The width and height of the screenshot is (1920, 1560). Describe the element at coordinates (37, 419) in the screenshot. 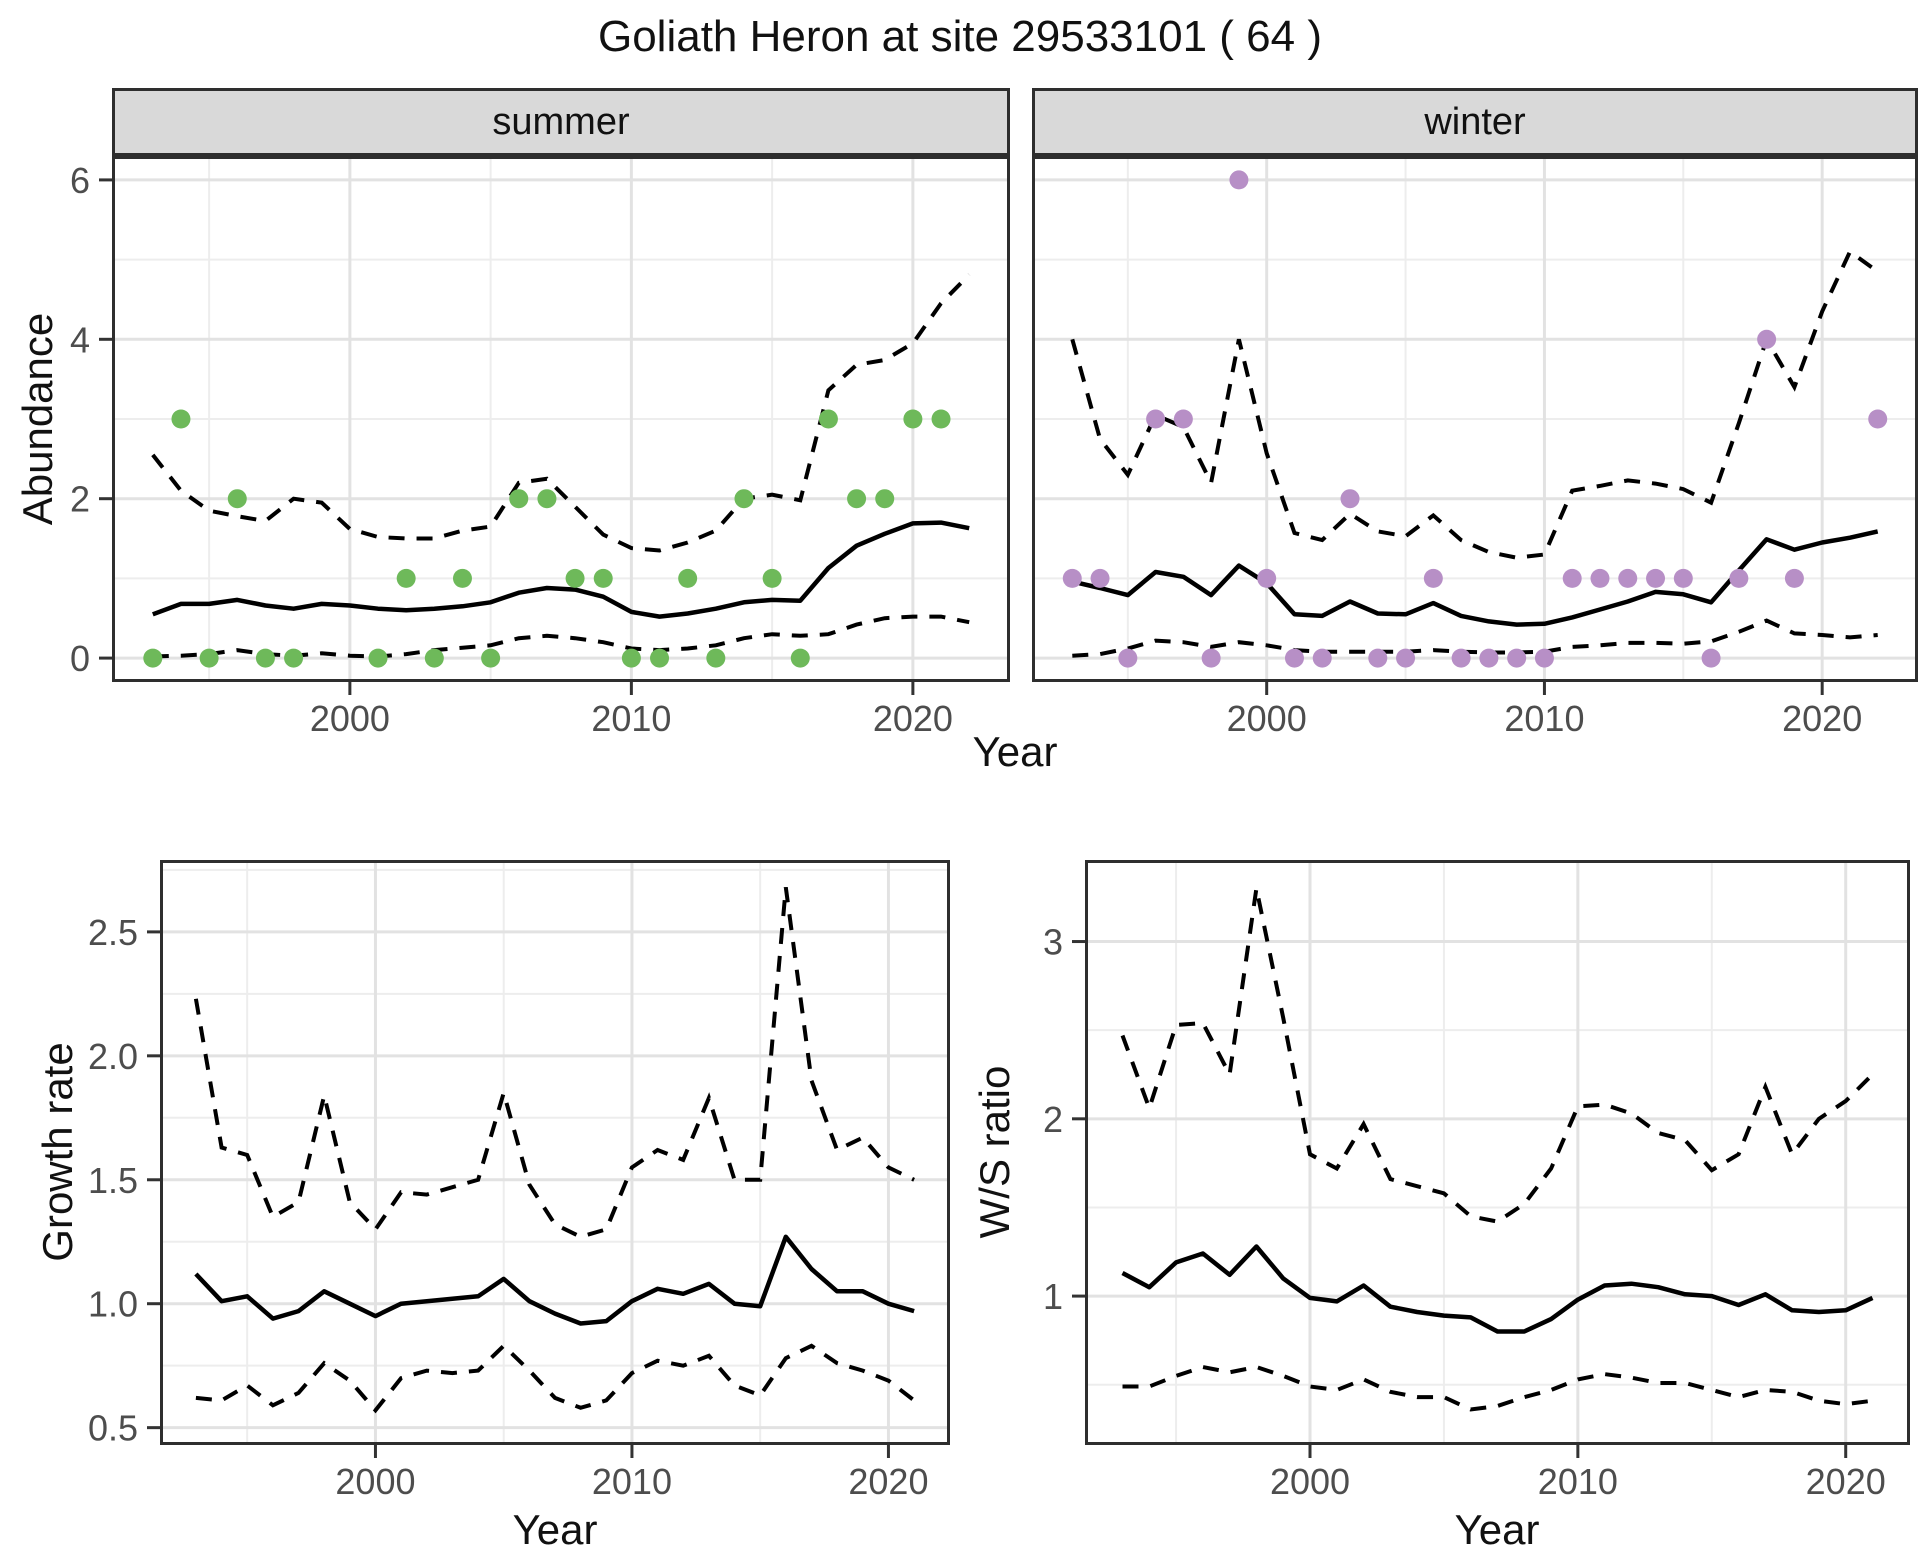

I see `abundance-axis-title: Abundance` at that location.